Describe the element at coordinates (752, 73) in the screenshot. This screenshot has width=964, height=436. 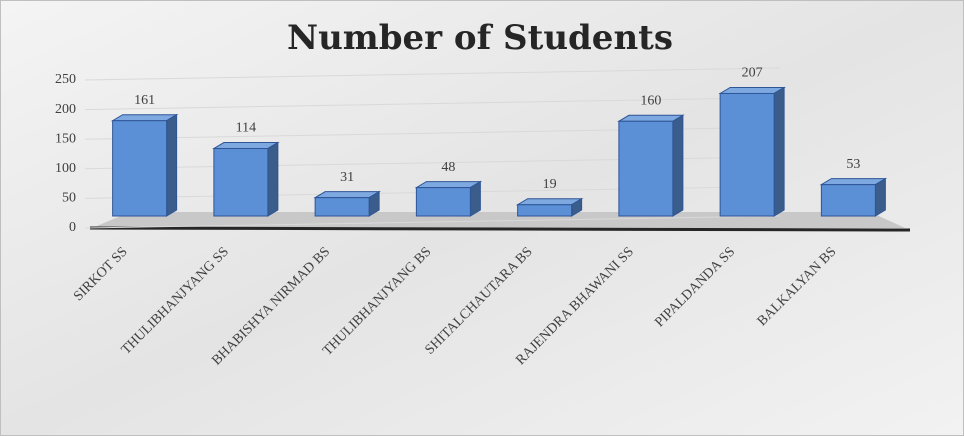
I see `data-label: 207` at that location.